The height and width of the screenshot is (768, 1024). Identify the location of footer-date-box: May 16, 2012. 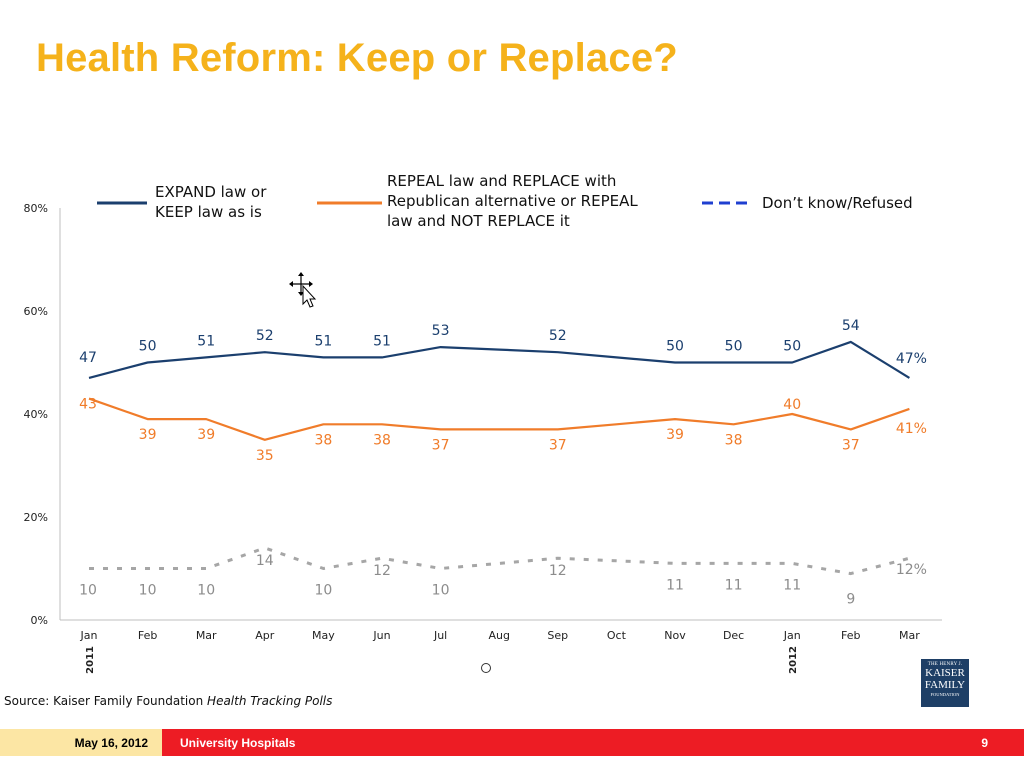
(81, 742).